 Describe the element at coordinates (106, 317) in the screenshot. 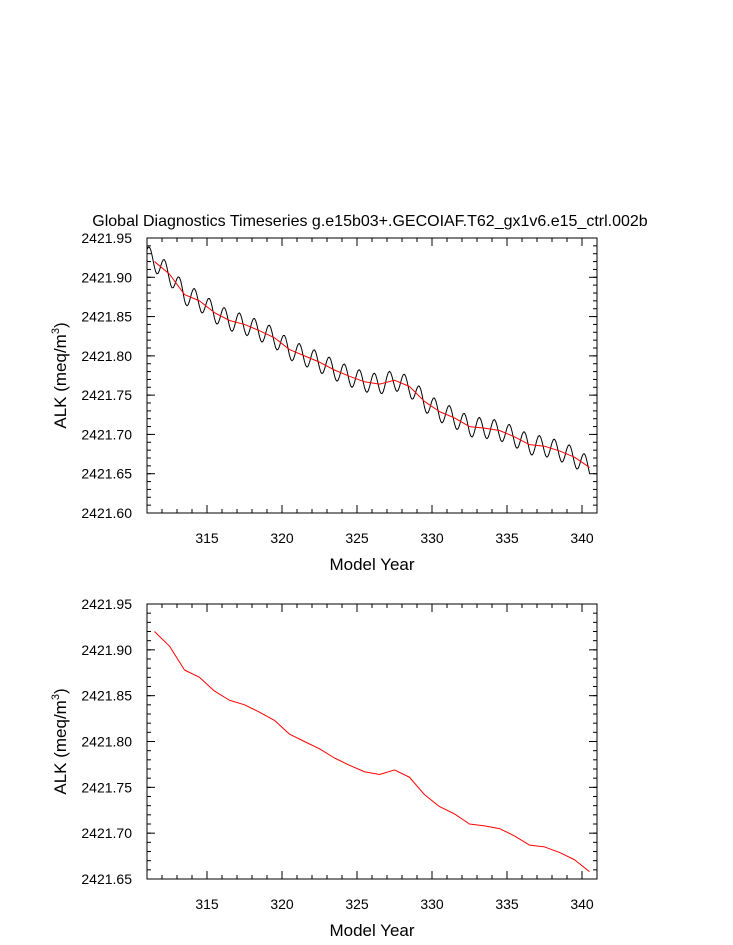

I see `top-y-tick-label: 2421.85` at that location.